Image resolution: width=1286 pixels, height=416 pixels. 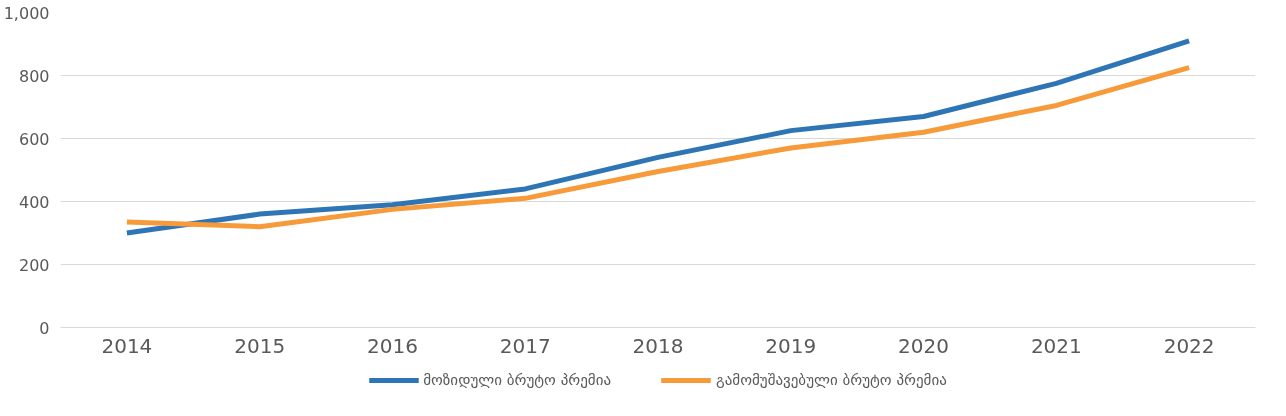 I want to click on y-tick-label: 400, so click(x=34, y=202).